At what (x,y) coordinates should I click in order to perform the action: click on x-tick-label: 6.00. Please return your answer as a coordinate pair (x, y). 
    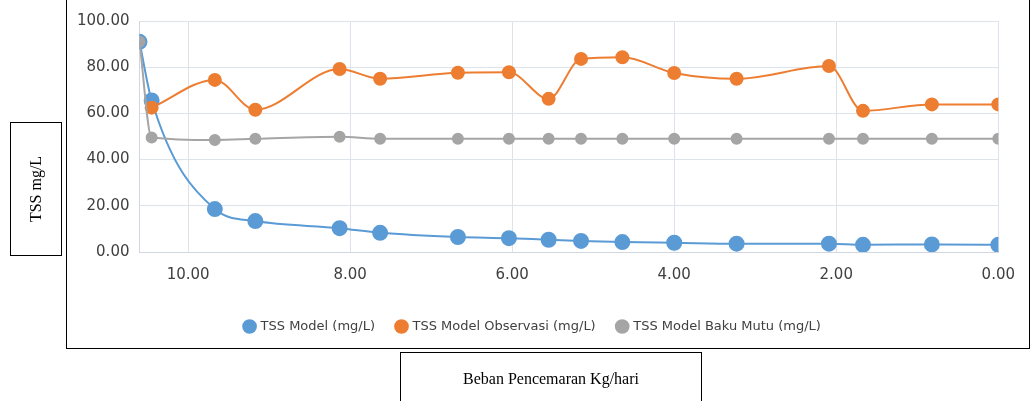
    Looking at the image, I should click on (512, 273).